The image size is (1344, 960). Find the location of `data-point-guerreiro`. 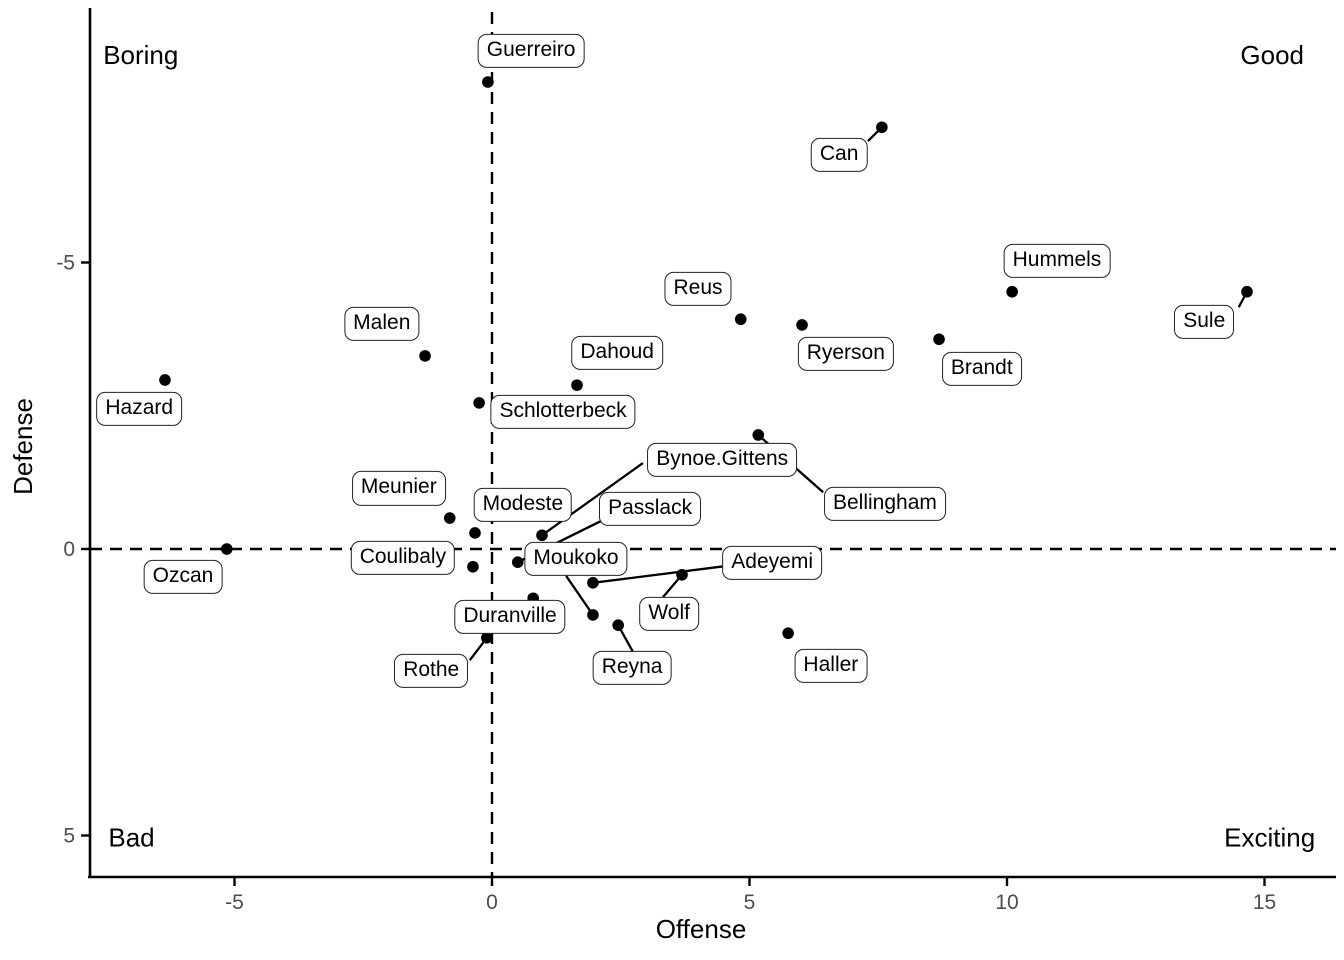

data-point-guerreiro is located at coordinates (488, 82).